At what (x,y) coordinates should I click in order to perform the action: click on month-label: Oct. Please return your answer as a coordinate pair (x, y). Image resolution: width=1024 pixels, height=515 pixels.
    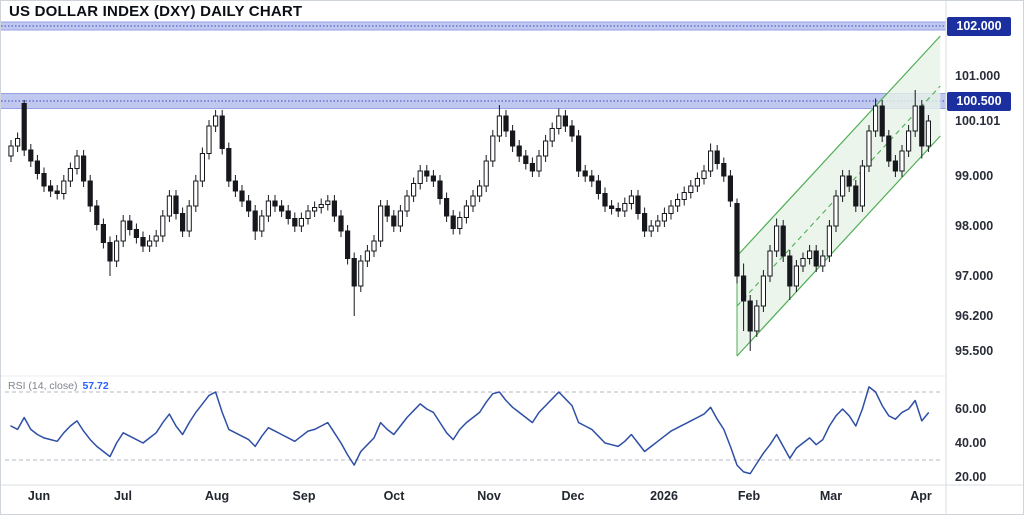
    Looking at the image, I should click on (394, 496).